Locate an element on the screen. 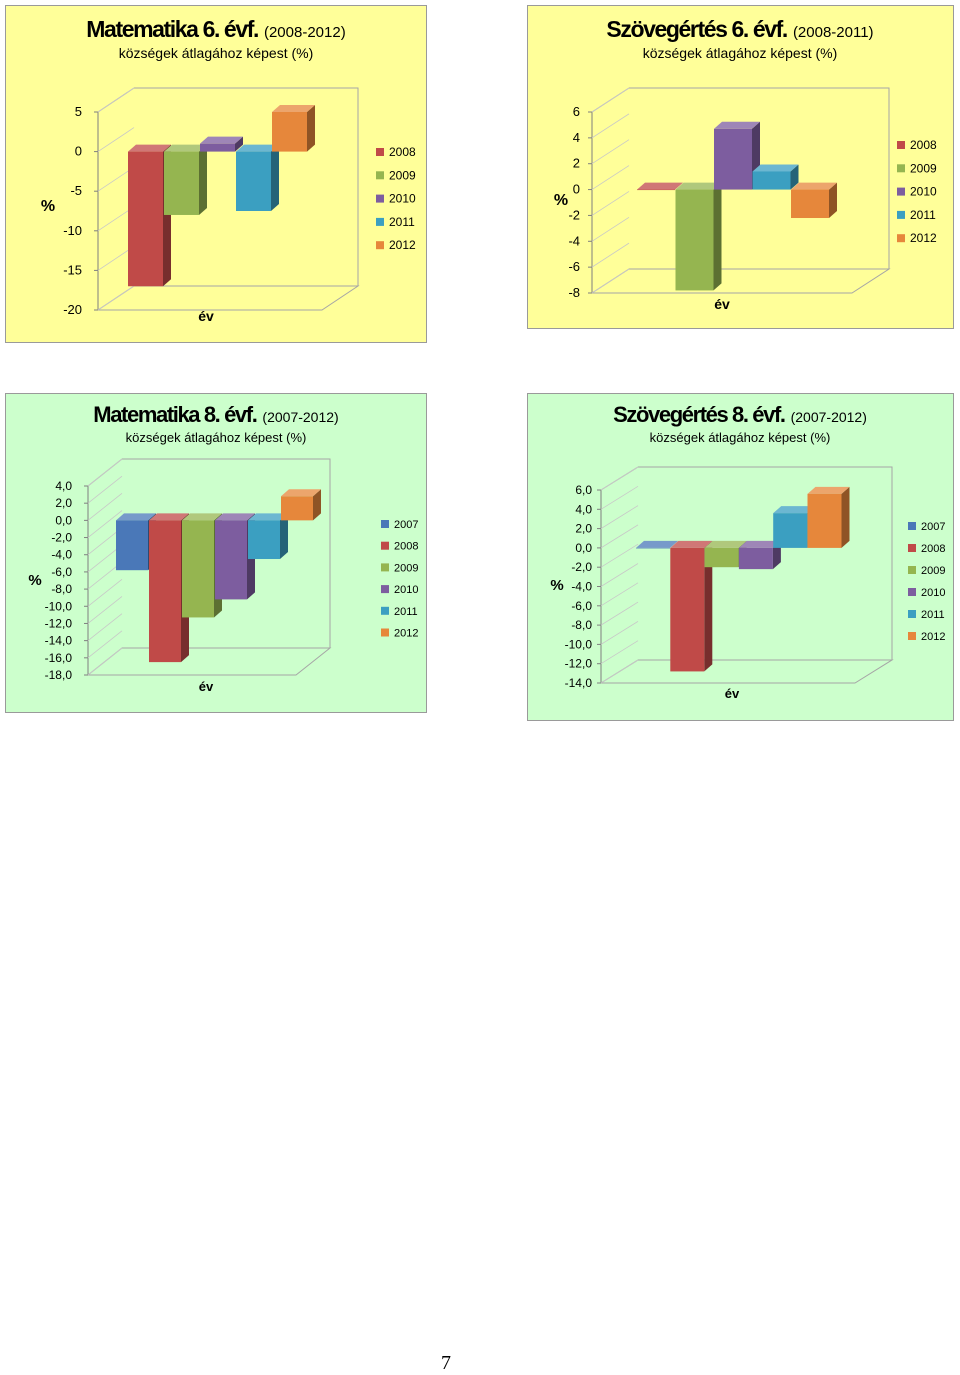  legend-label: 2007 is located at coordinates (933, 527).